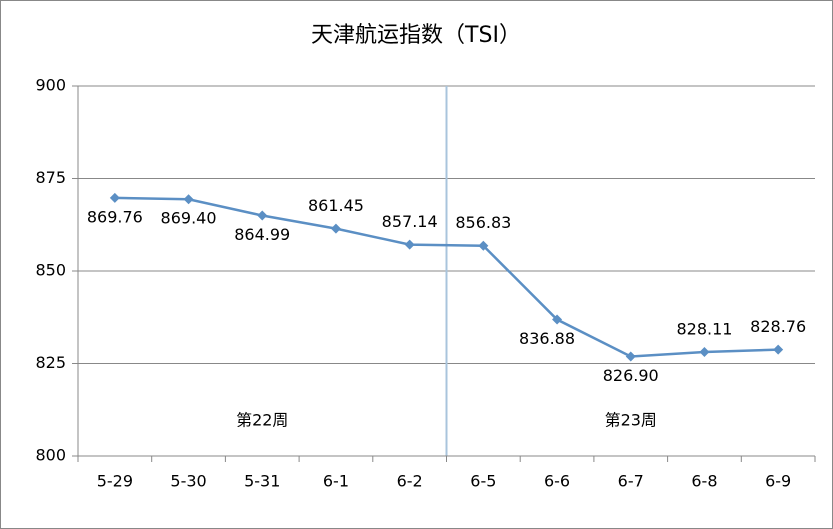 The width and height of the screenshot is (833, 529). What do you see at coordinates (336, 481) in the screenshot?
I see `x-tick-label: 6-1` at bounding box center [336, 481].